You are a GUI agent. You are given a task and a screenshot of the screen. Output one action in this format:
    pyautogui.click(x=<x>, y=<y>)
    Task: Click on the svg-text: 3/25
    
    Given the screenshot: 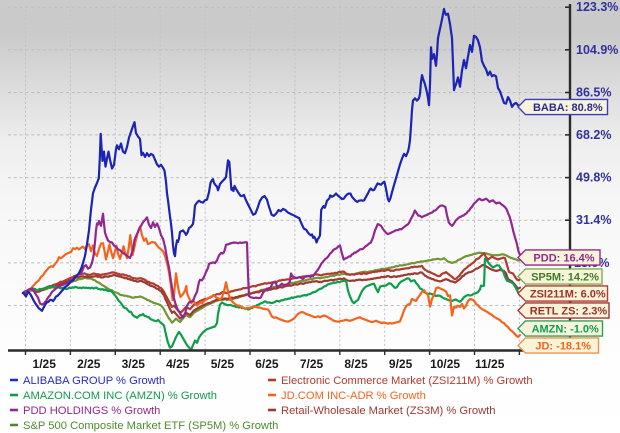 What is the action you would take?
    pyautogui.click(x=134, y=364)
    